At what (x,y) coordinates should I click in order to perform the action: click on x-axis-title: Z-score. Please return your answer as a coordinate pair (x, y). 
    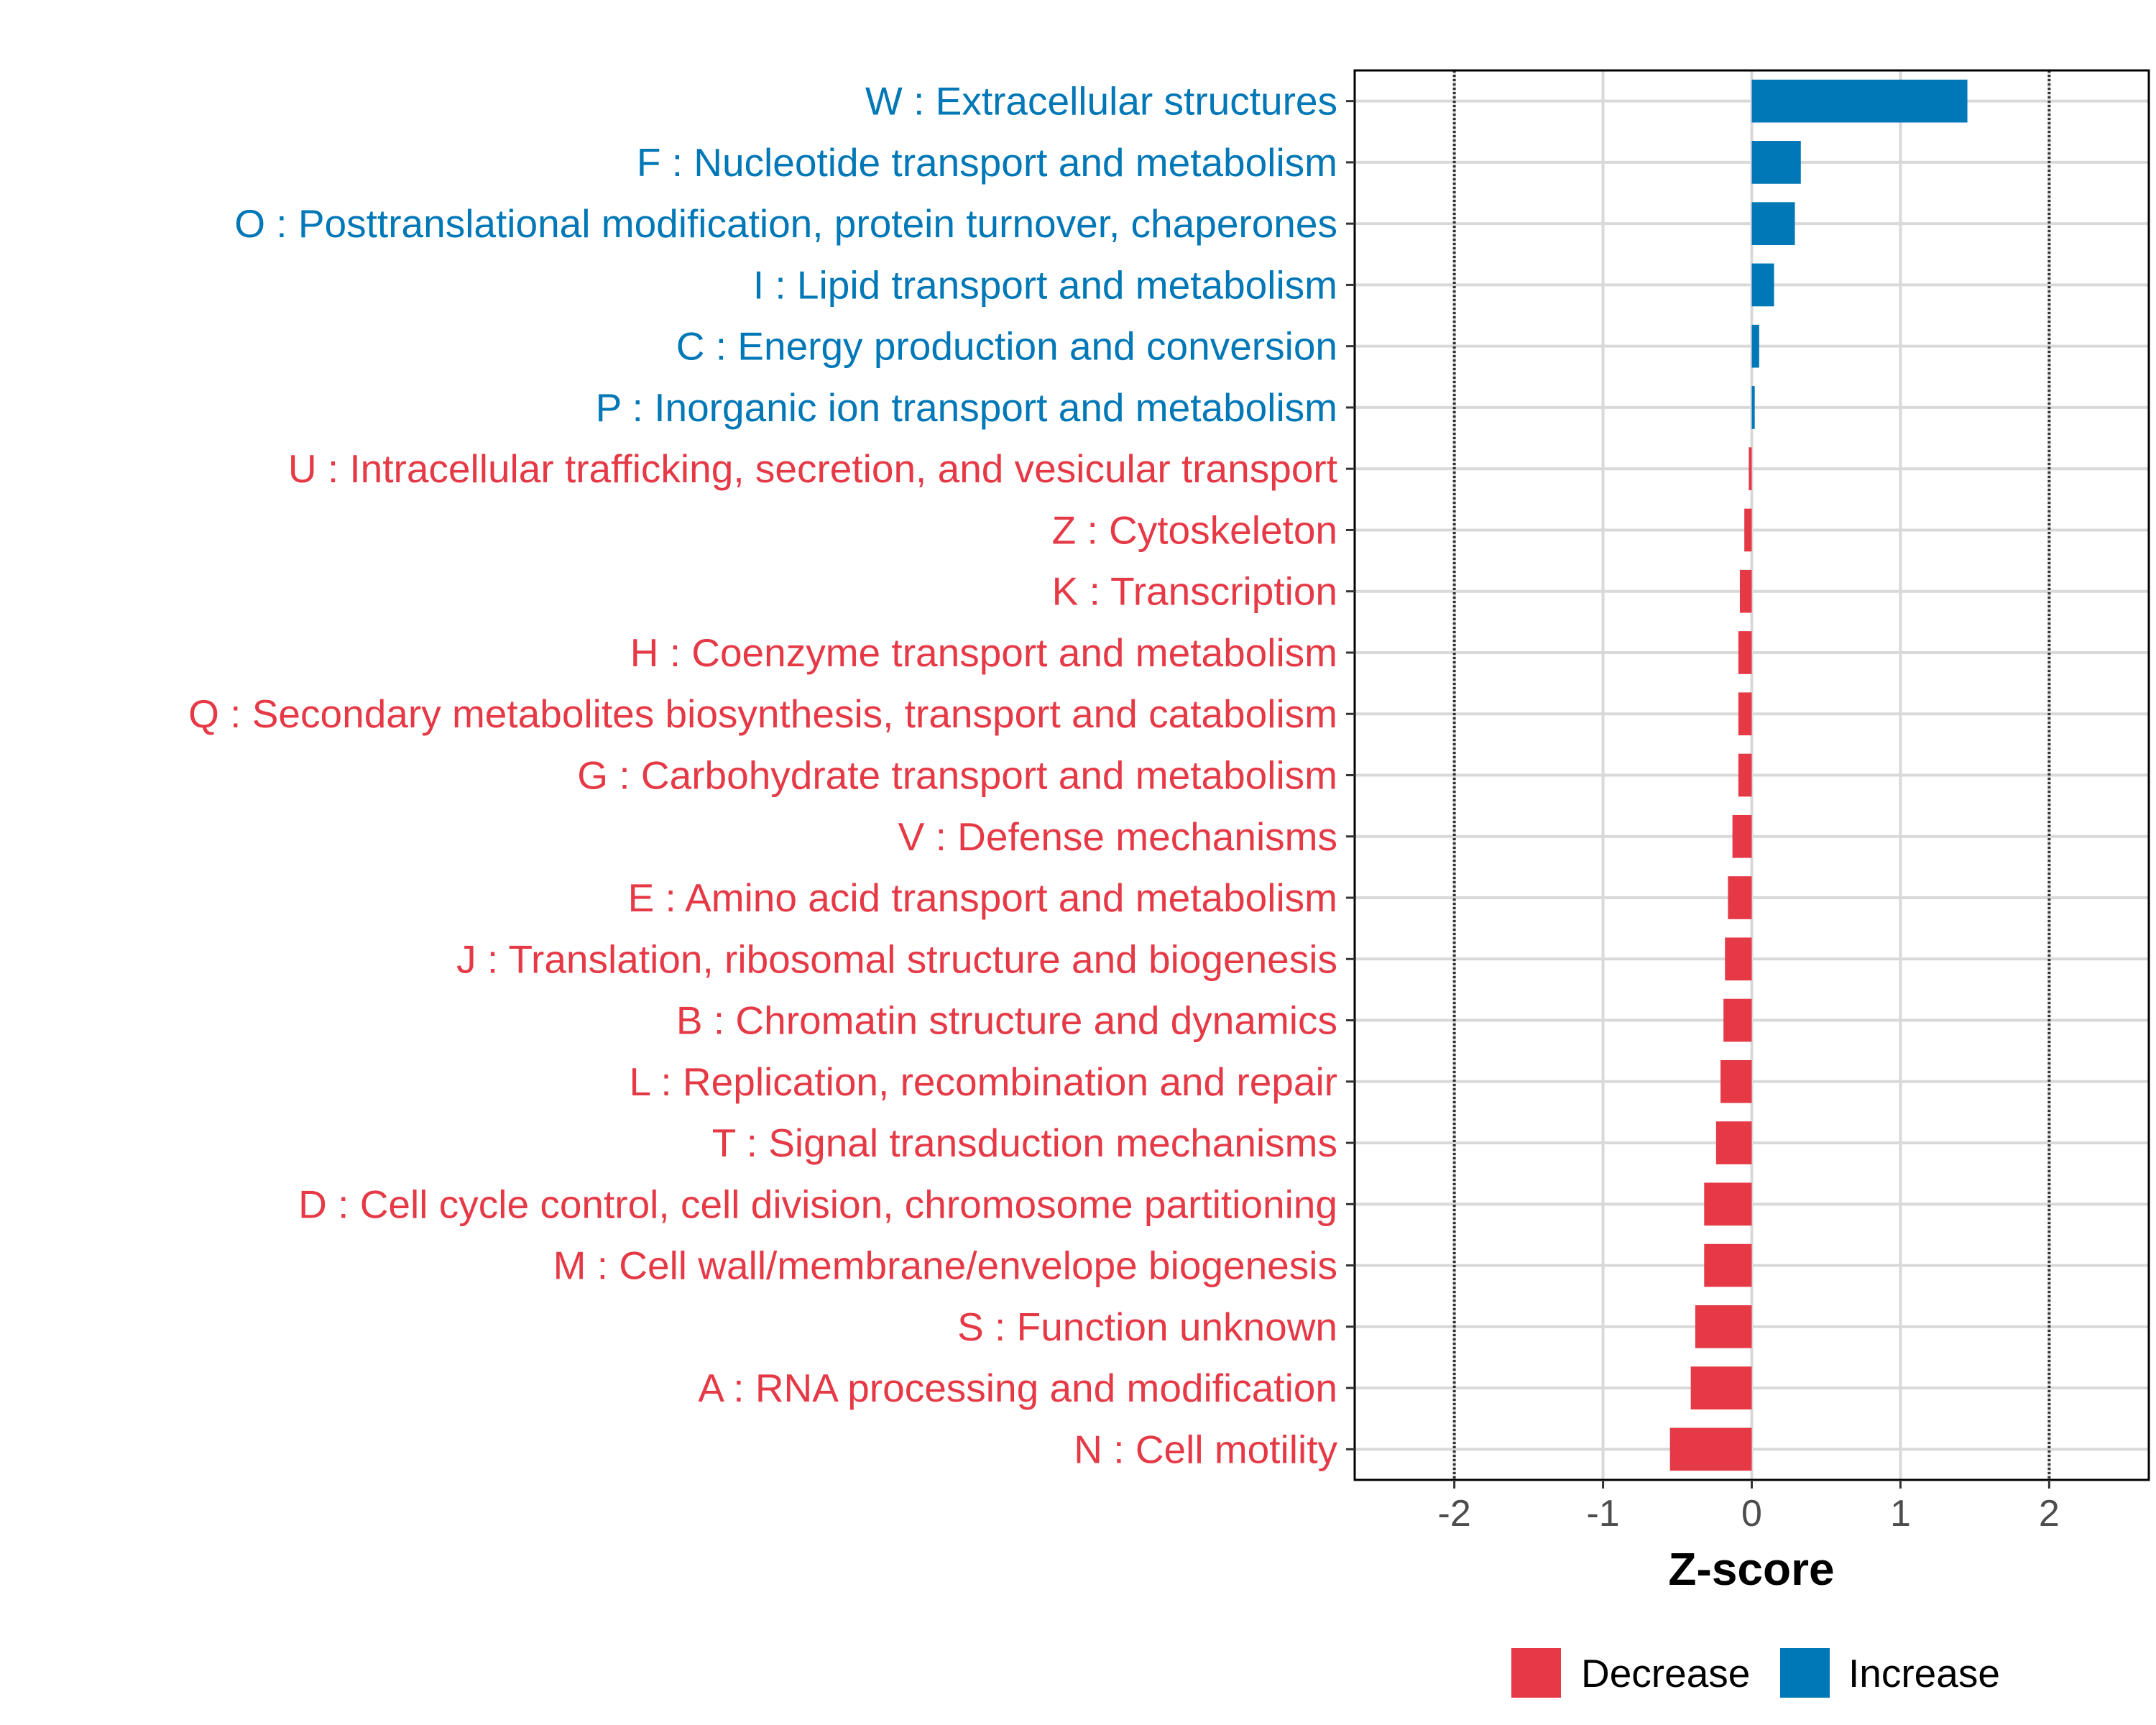
    Looking at the image, I should click on (1751, 1569).